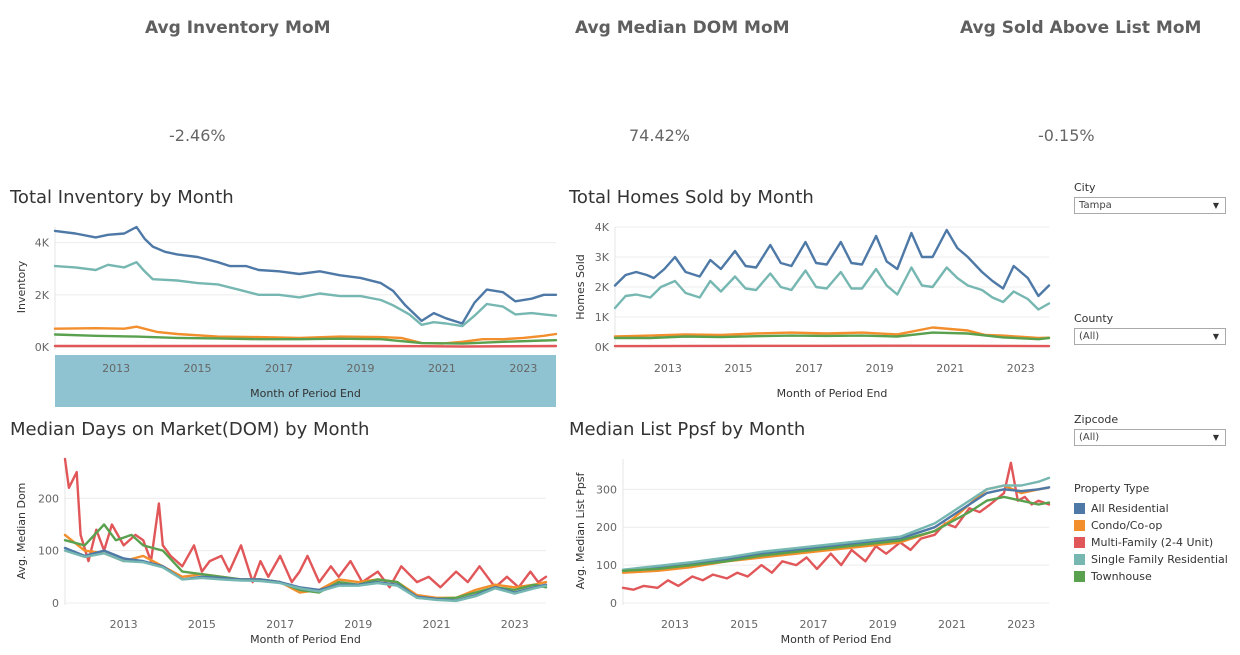 This screenshot has height=655, width=1240. What do you see at coordinates (682, 28) in the screenshot?
I see `kpi-dom-title: Avg Median DOM MoM` at bounding box center [682, 28].